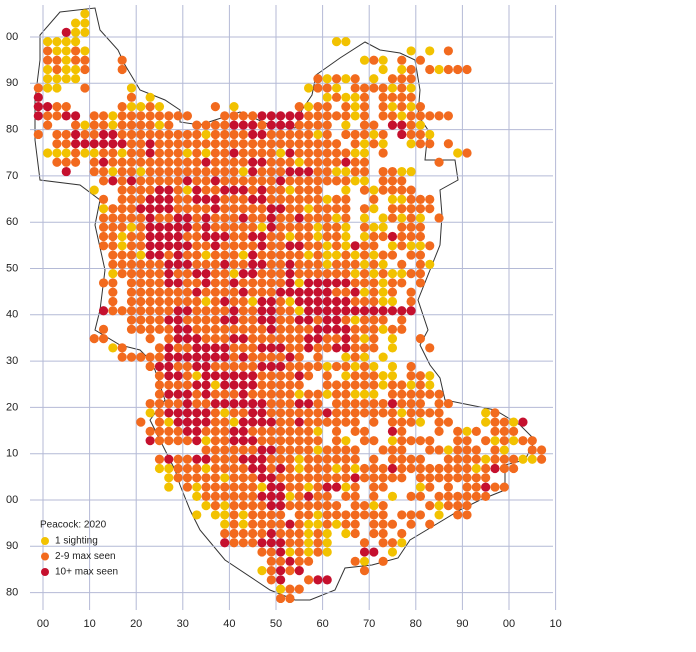 Image resolution: width=696 pixels, height=652 pixels. Describe the element at coordinates (86, 572) in the screenshot. I see `legend-label: 10+ max seen` at that location.